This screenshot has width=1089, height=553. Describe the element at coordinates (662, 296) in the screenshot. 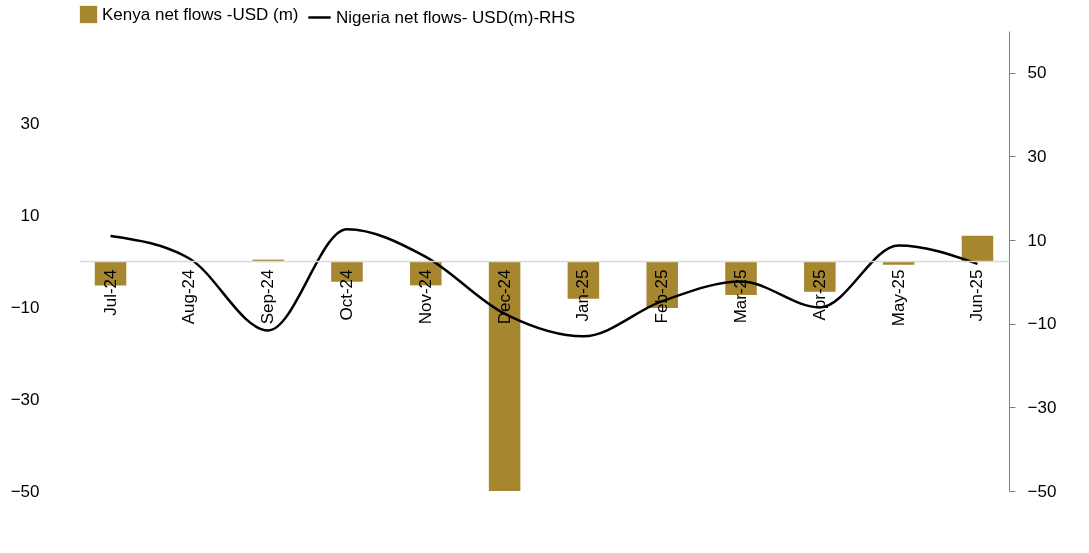

I see `x-tick-label: Feb-25` at that location.